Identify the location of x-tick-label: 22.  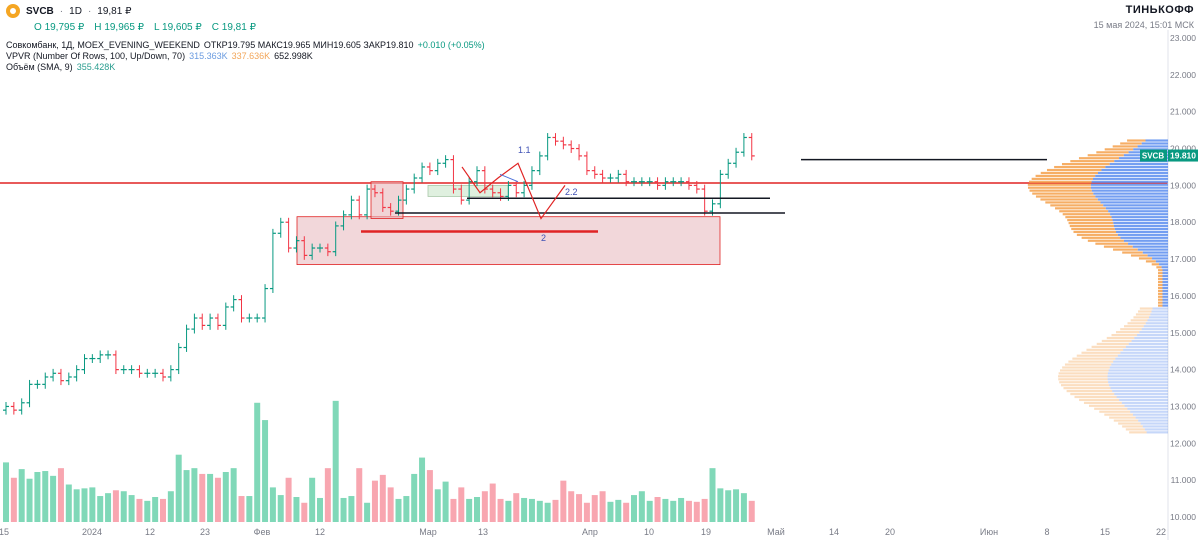
(1161, 532).